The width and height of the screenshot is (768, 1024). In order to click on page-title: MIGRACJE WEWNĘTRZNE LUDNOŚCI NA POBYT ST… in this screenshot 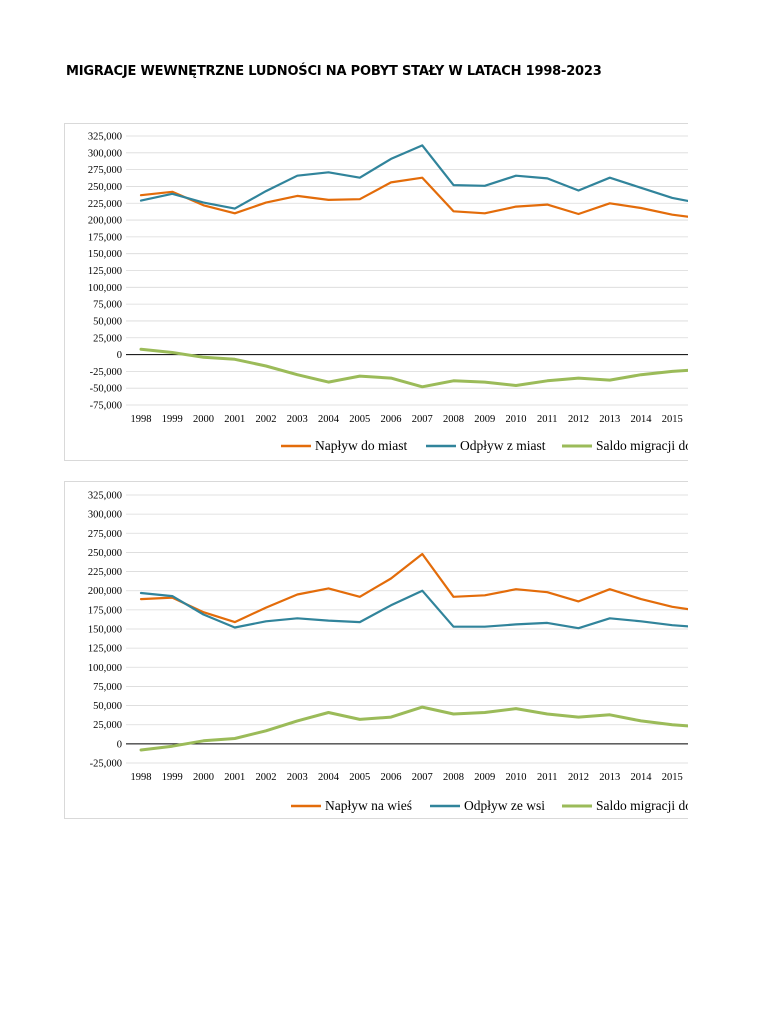, I will do `click(334, 71)`.